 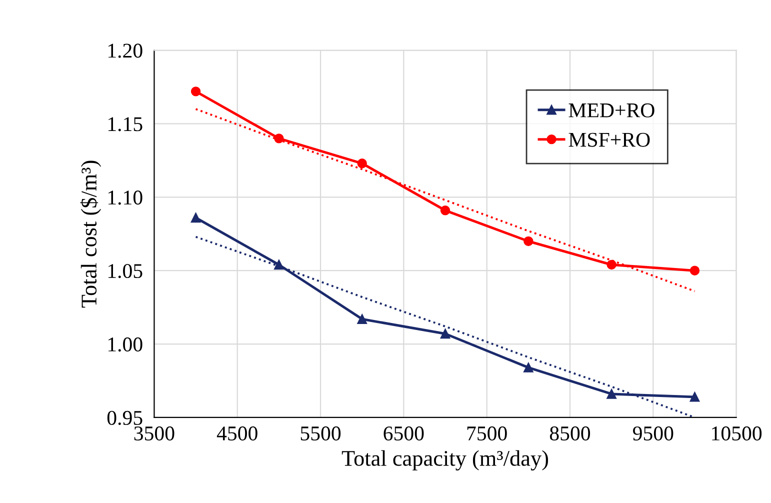 I want to click on y-tick-label: 1.15, so click(x=125, y=124).